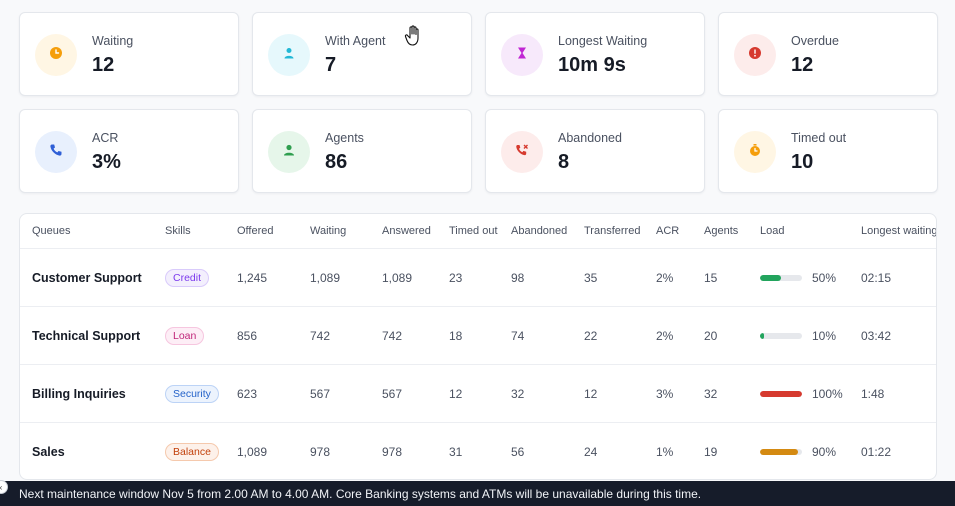 This screenshot has height=506, width=955. What do you see at coordinates (603, 41) in the screenshot?
I see `kpi-label: Longest Waiting` at bounding box center [603, 41].